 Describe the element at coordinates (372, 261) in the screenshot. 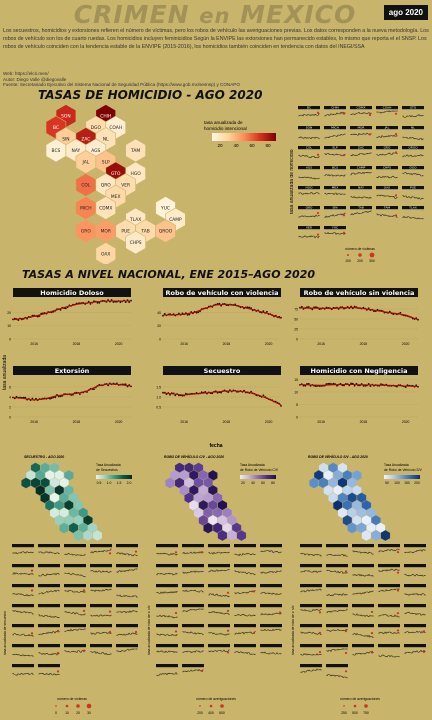

I see `svg-text: 300` at that location.